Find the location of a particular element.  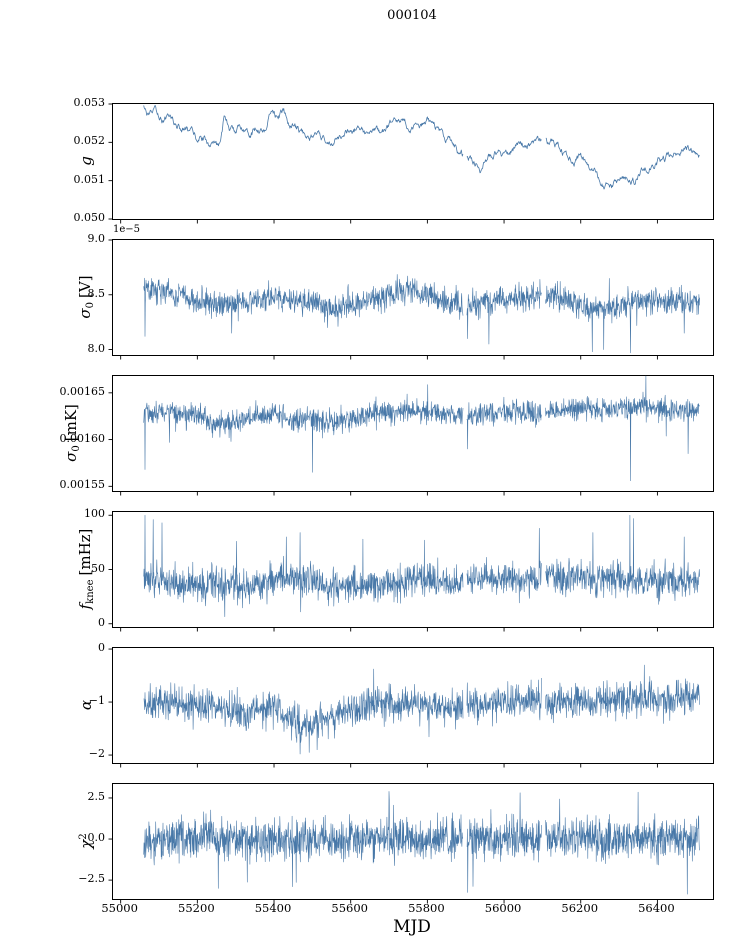

plot-area-g is located at coordinates (411, 163).